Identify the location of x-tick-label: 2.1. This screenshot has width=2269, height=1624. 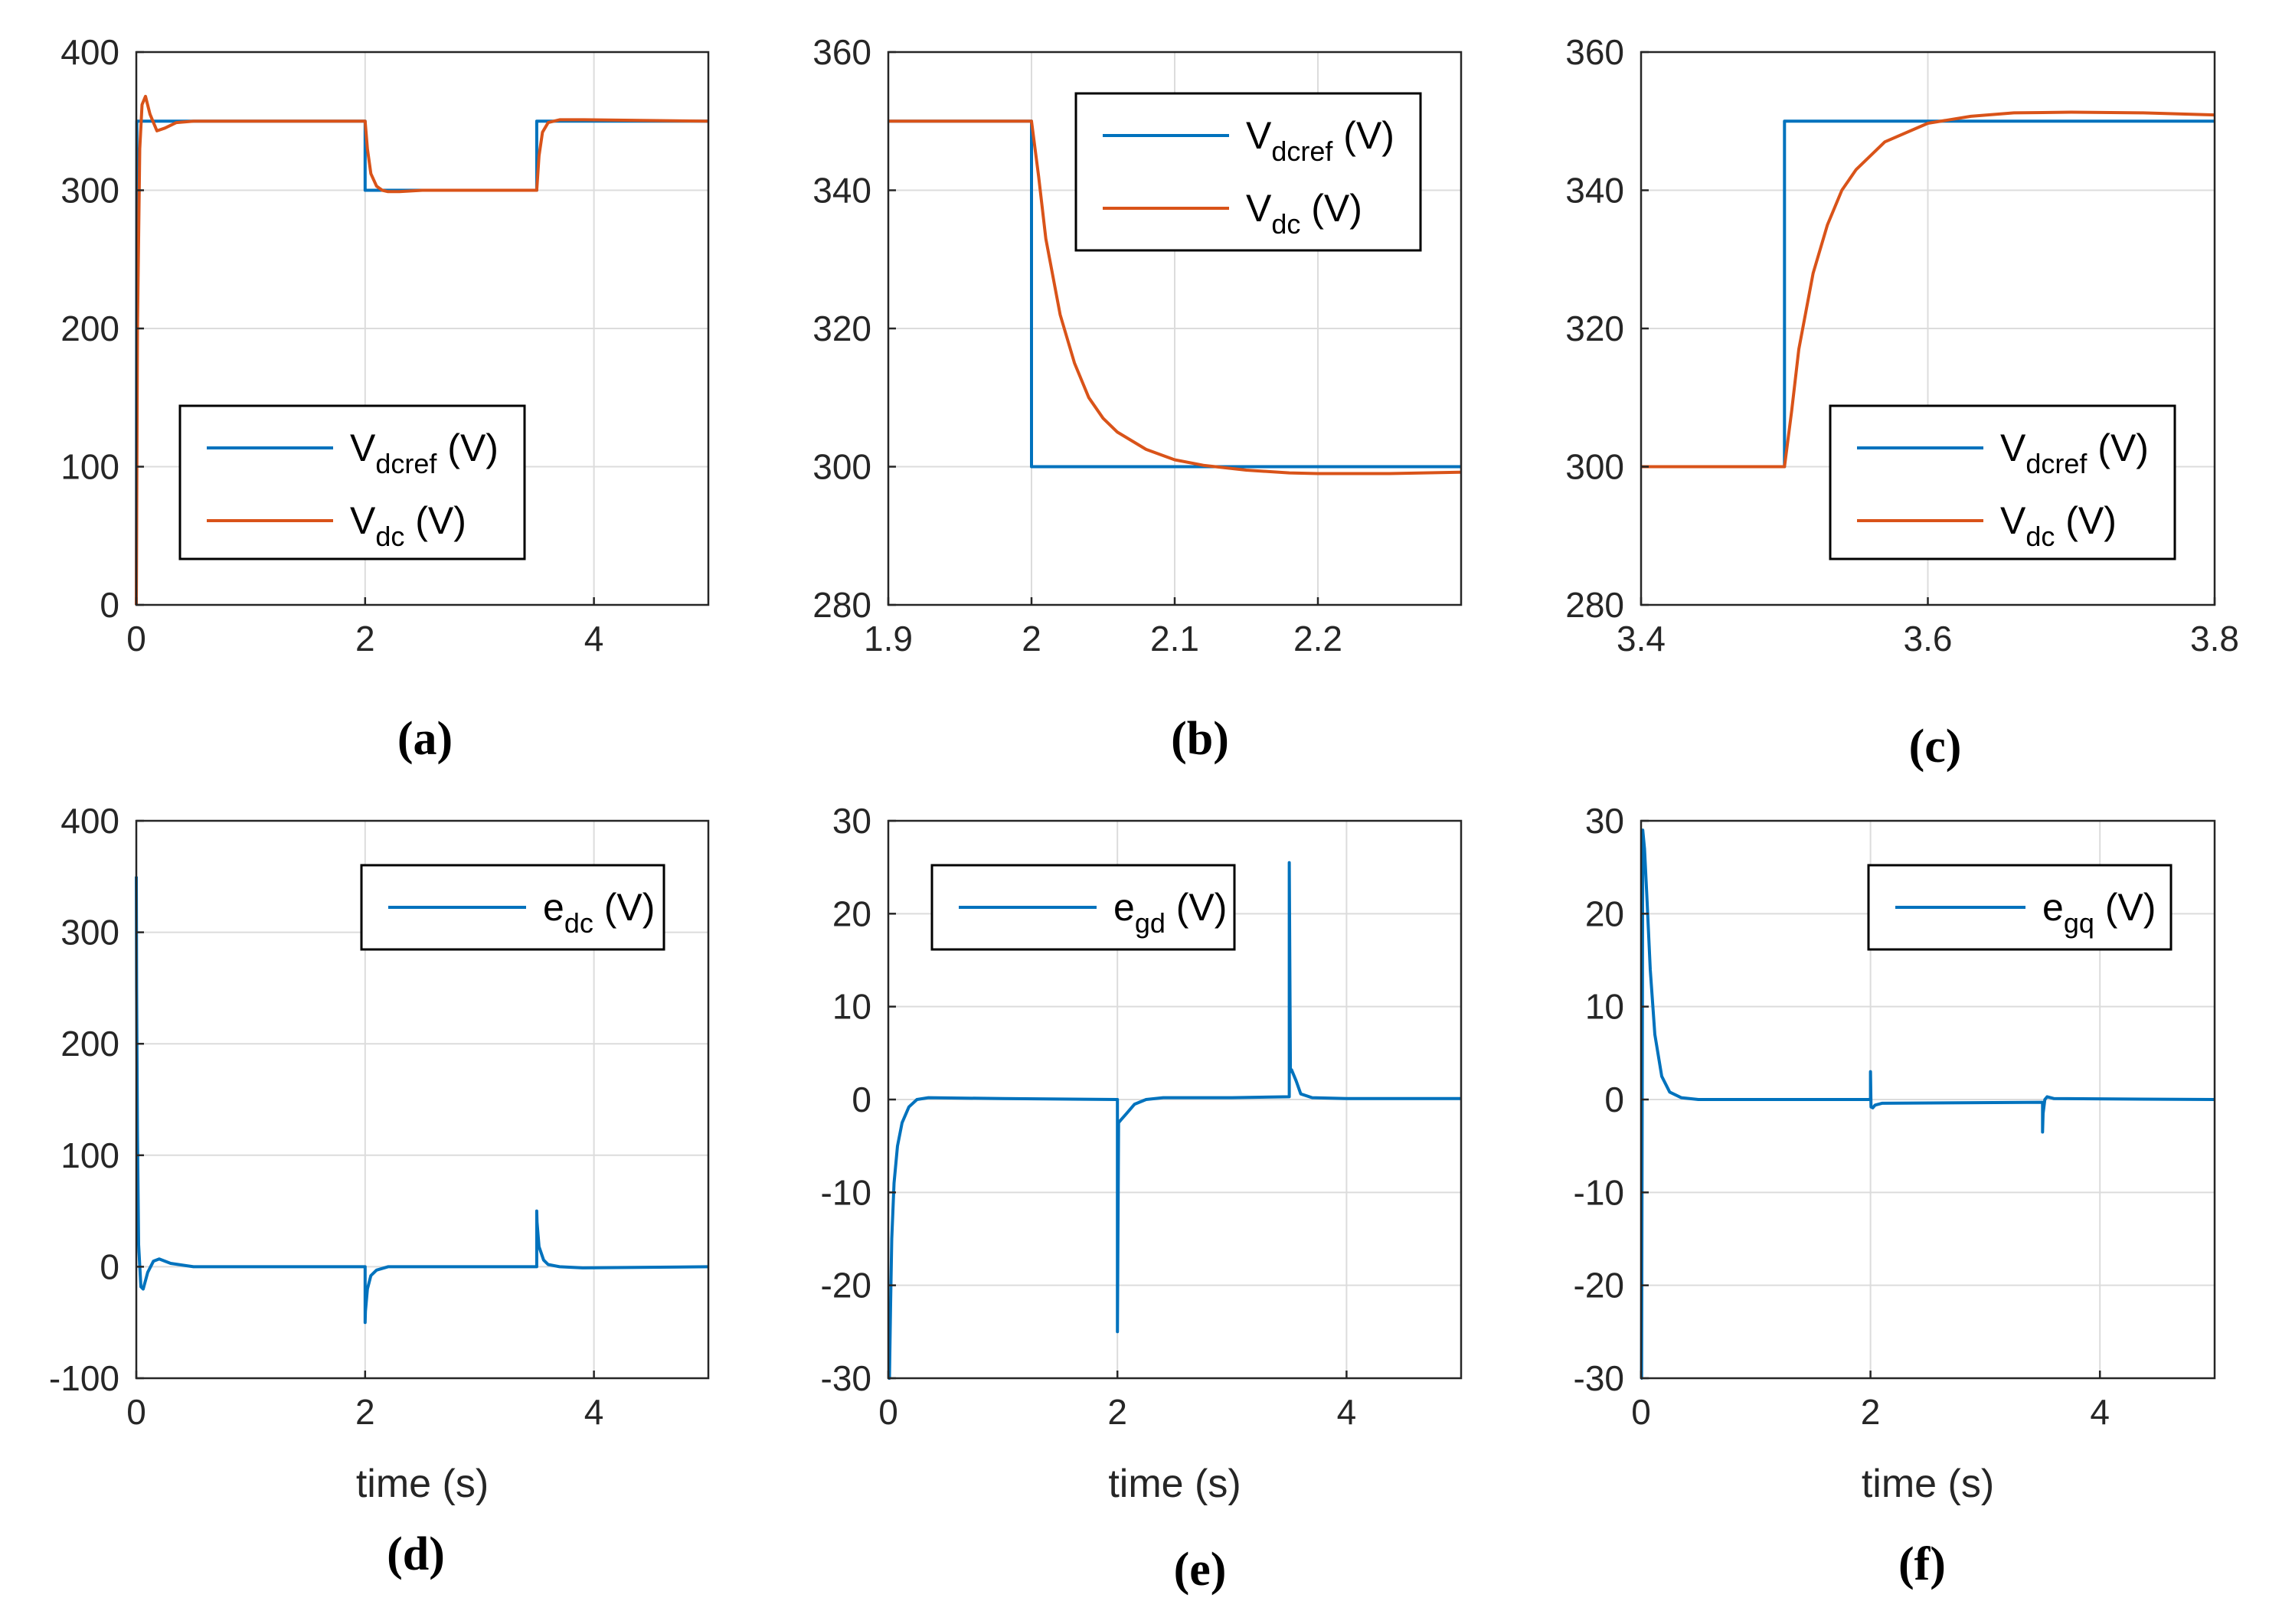
(1174, 639).